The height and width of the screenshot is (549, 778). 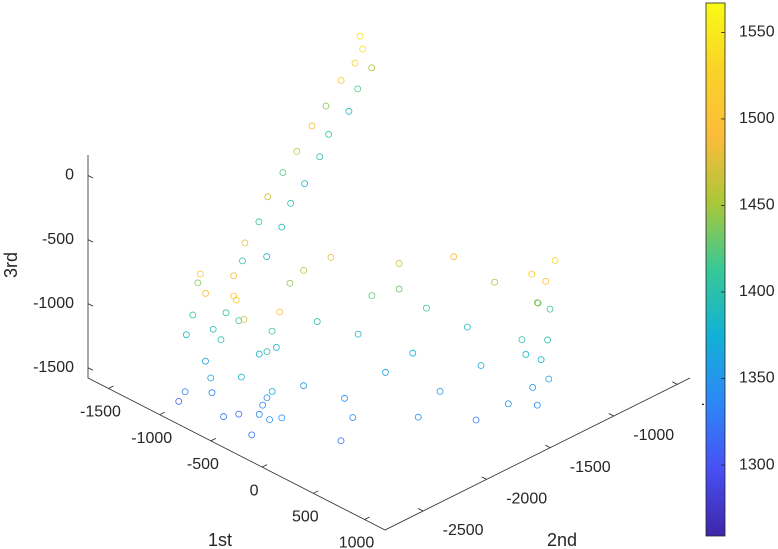 I want to click on y-tick-label: -2500, so click(x=463, y=530).